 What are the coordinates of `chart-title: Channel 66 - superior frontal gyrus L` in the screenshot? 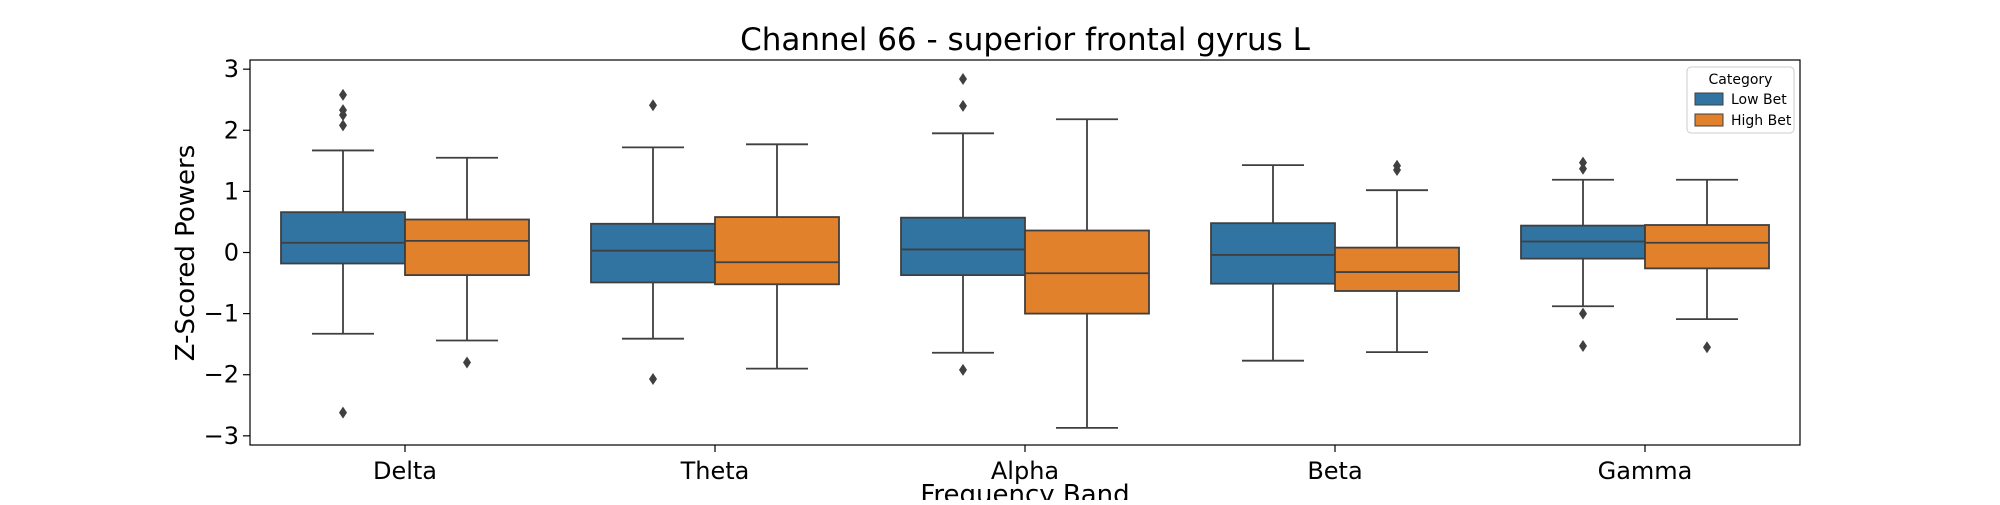 It's located at (1025, 40).